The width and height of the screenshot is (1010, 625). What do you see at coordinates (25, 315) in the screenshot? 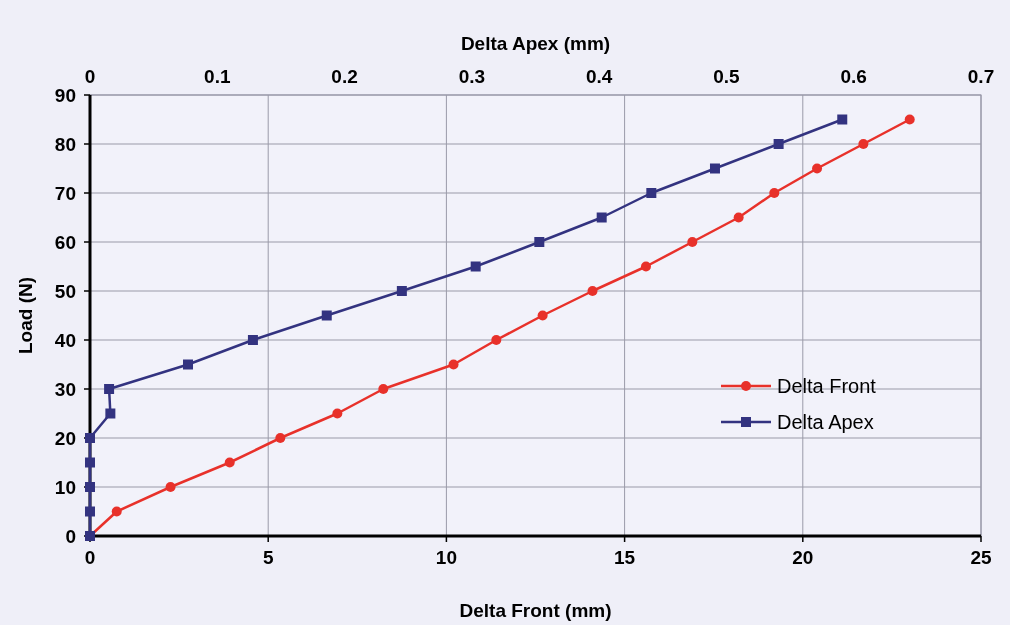
I see `y-axis-title: Load (N)` at bounding box center [25, 315].